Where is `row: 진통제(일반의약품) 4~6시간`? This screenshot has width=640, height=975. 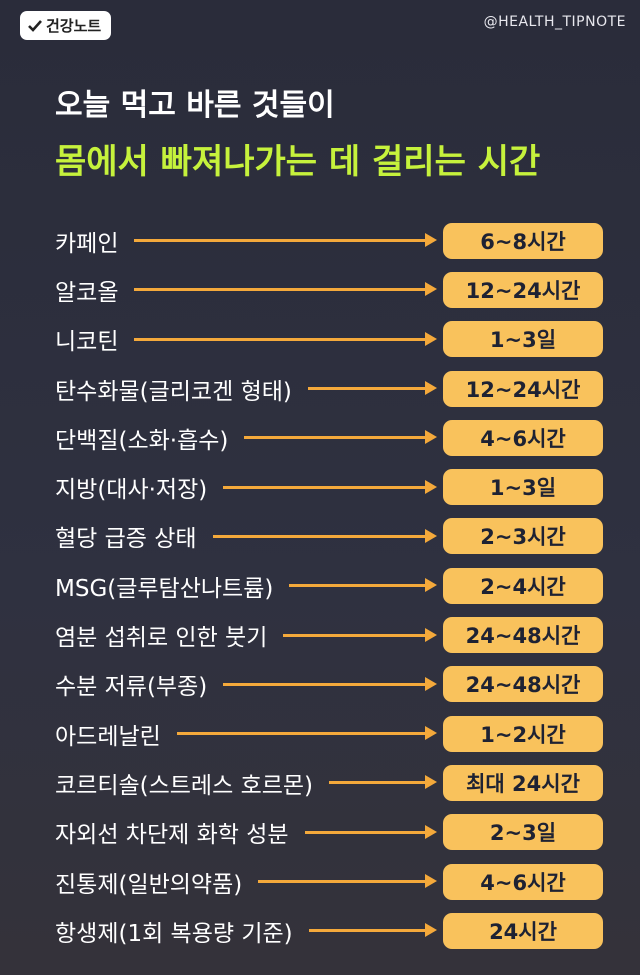
row: 진통제(일반의약품) 4~6시간 is located at coordinates (329, 881).